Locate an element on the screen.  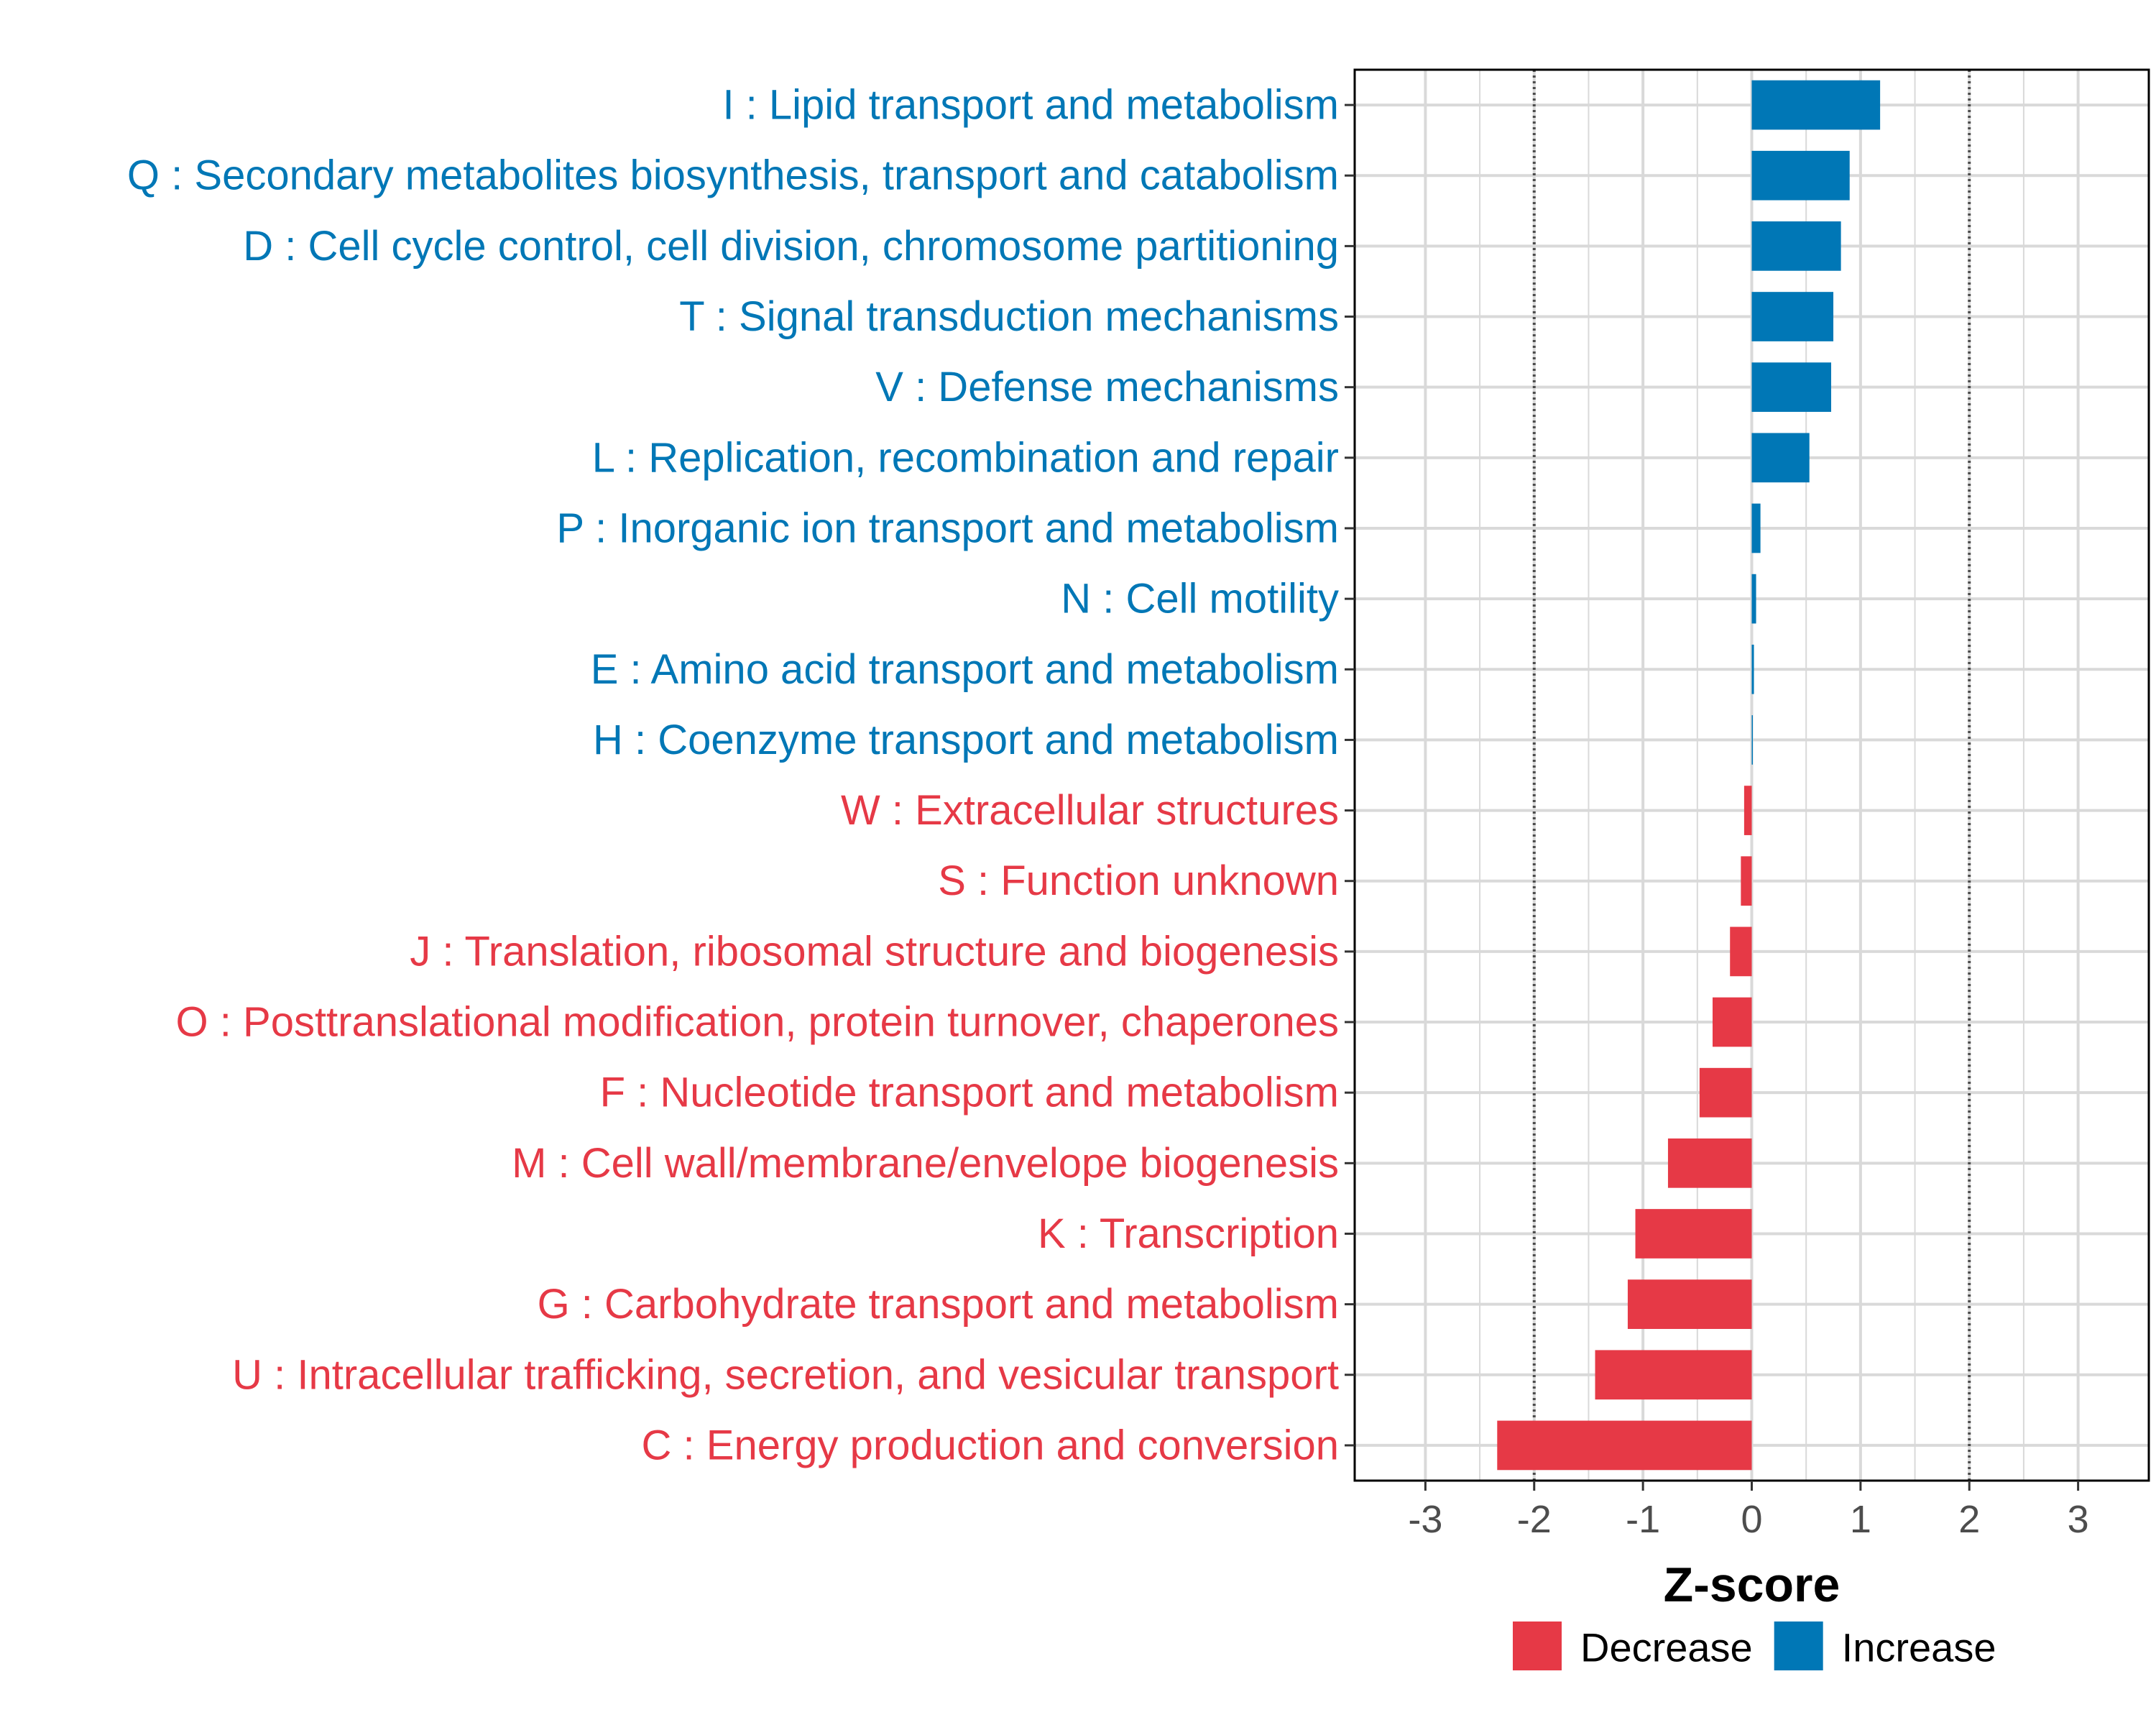
bar-n is located at coordinates (1753, 599).